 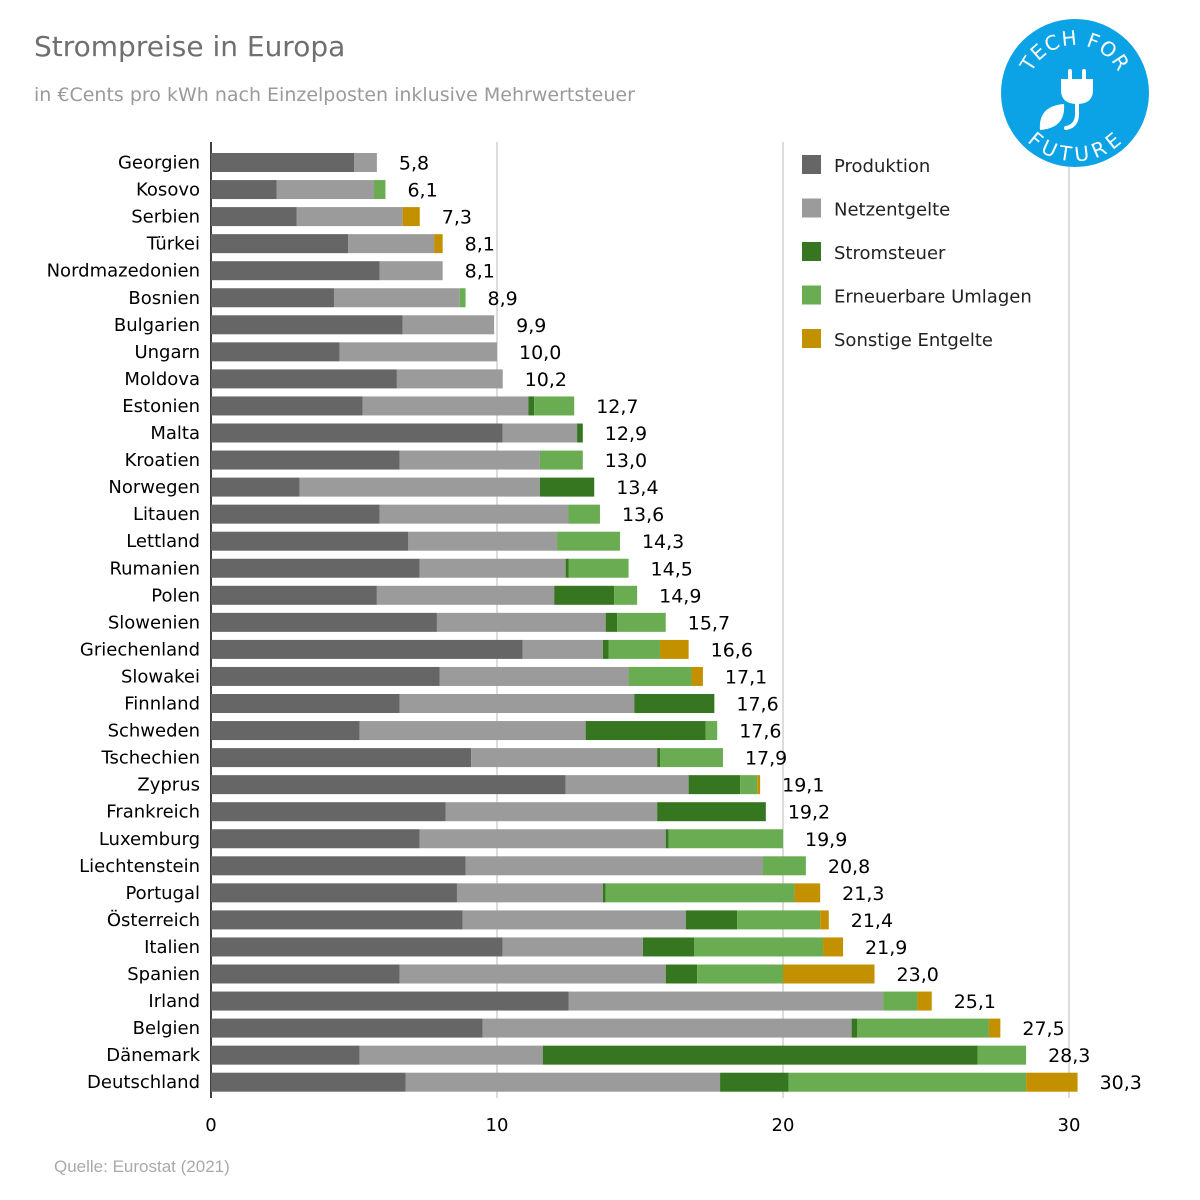 I want to click on category-label: Türkei, so click(x=173, y=244).